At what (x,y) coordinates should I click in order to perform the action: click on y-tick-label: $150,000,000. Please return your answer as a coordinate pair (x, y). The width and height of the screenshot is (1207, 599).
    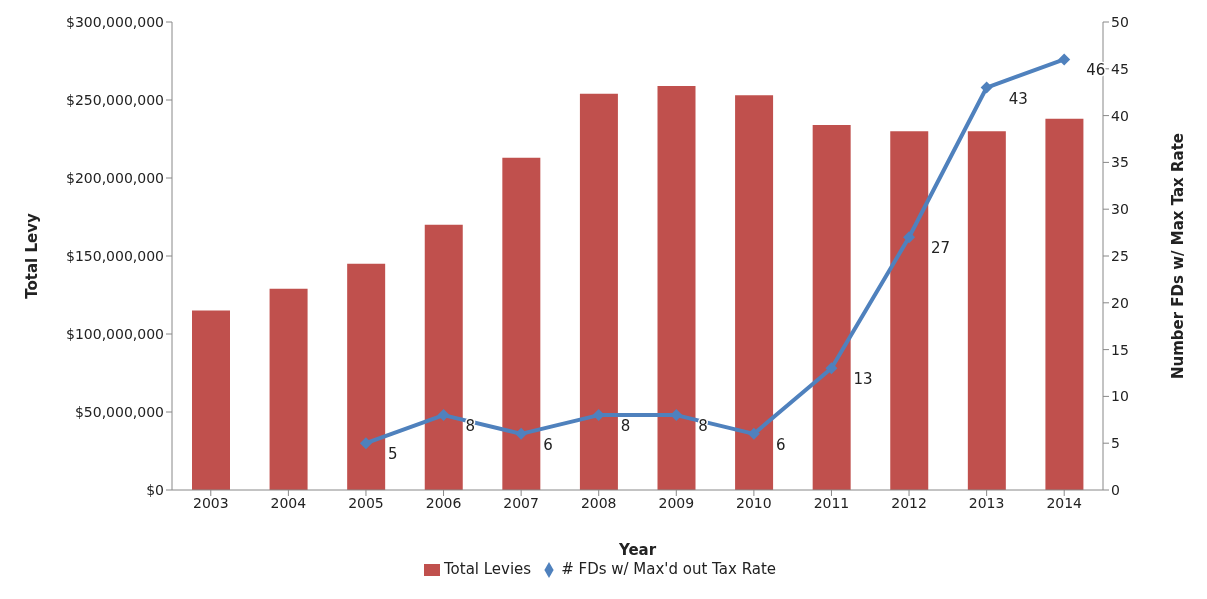
    Looking at the image, I should click on (115, 255).